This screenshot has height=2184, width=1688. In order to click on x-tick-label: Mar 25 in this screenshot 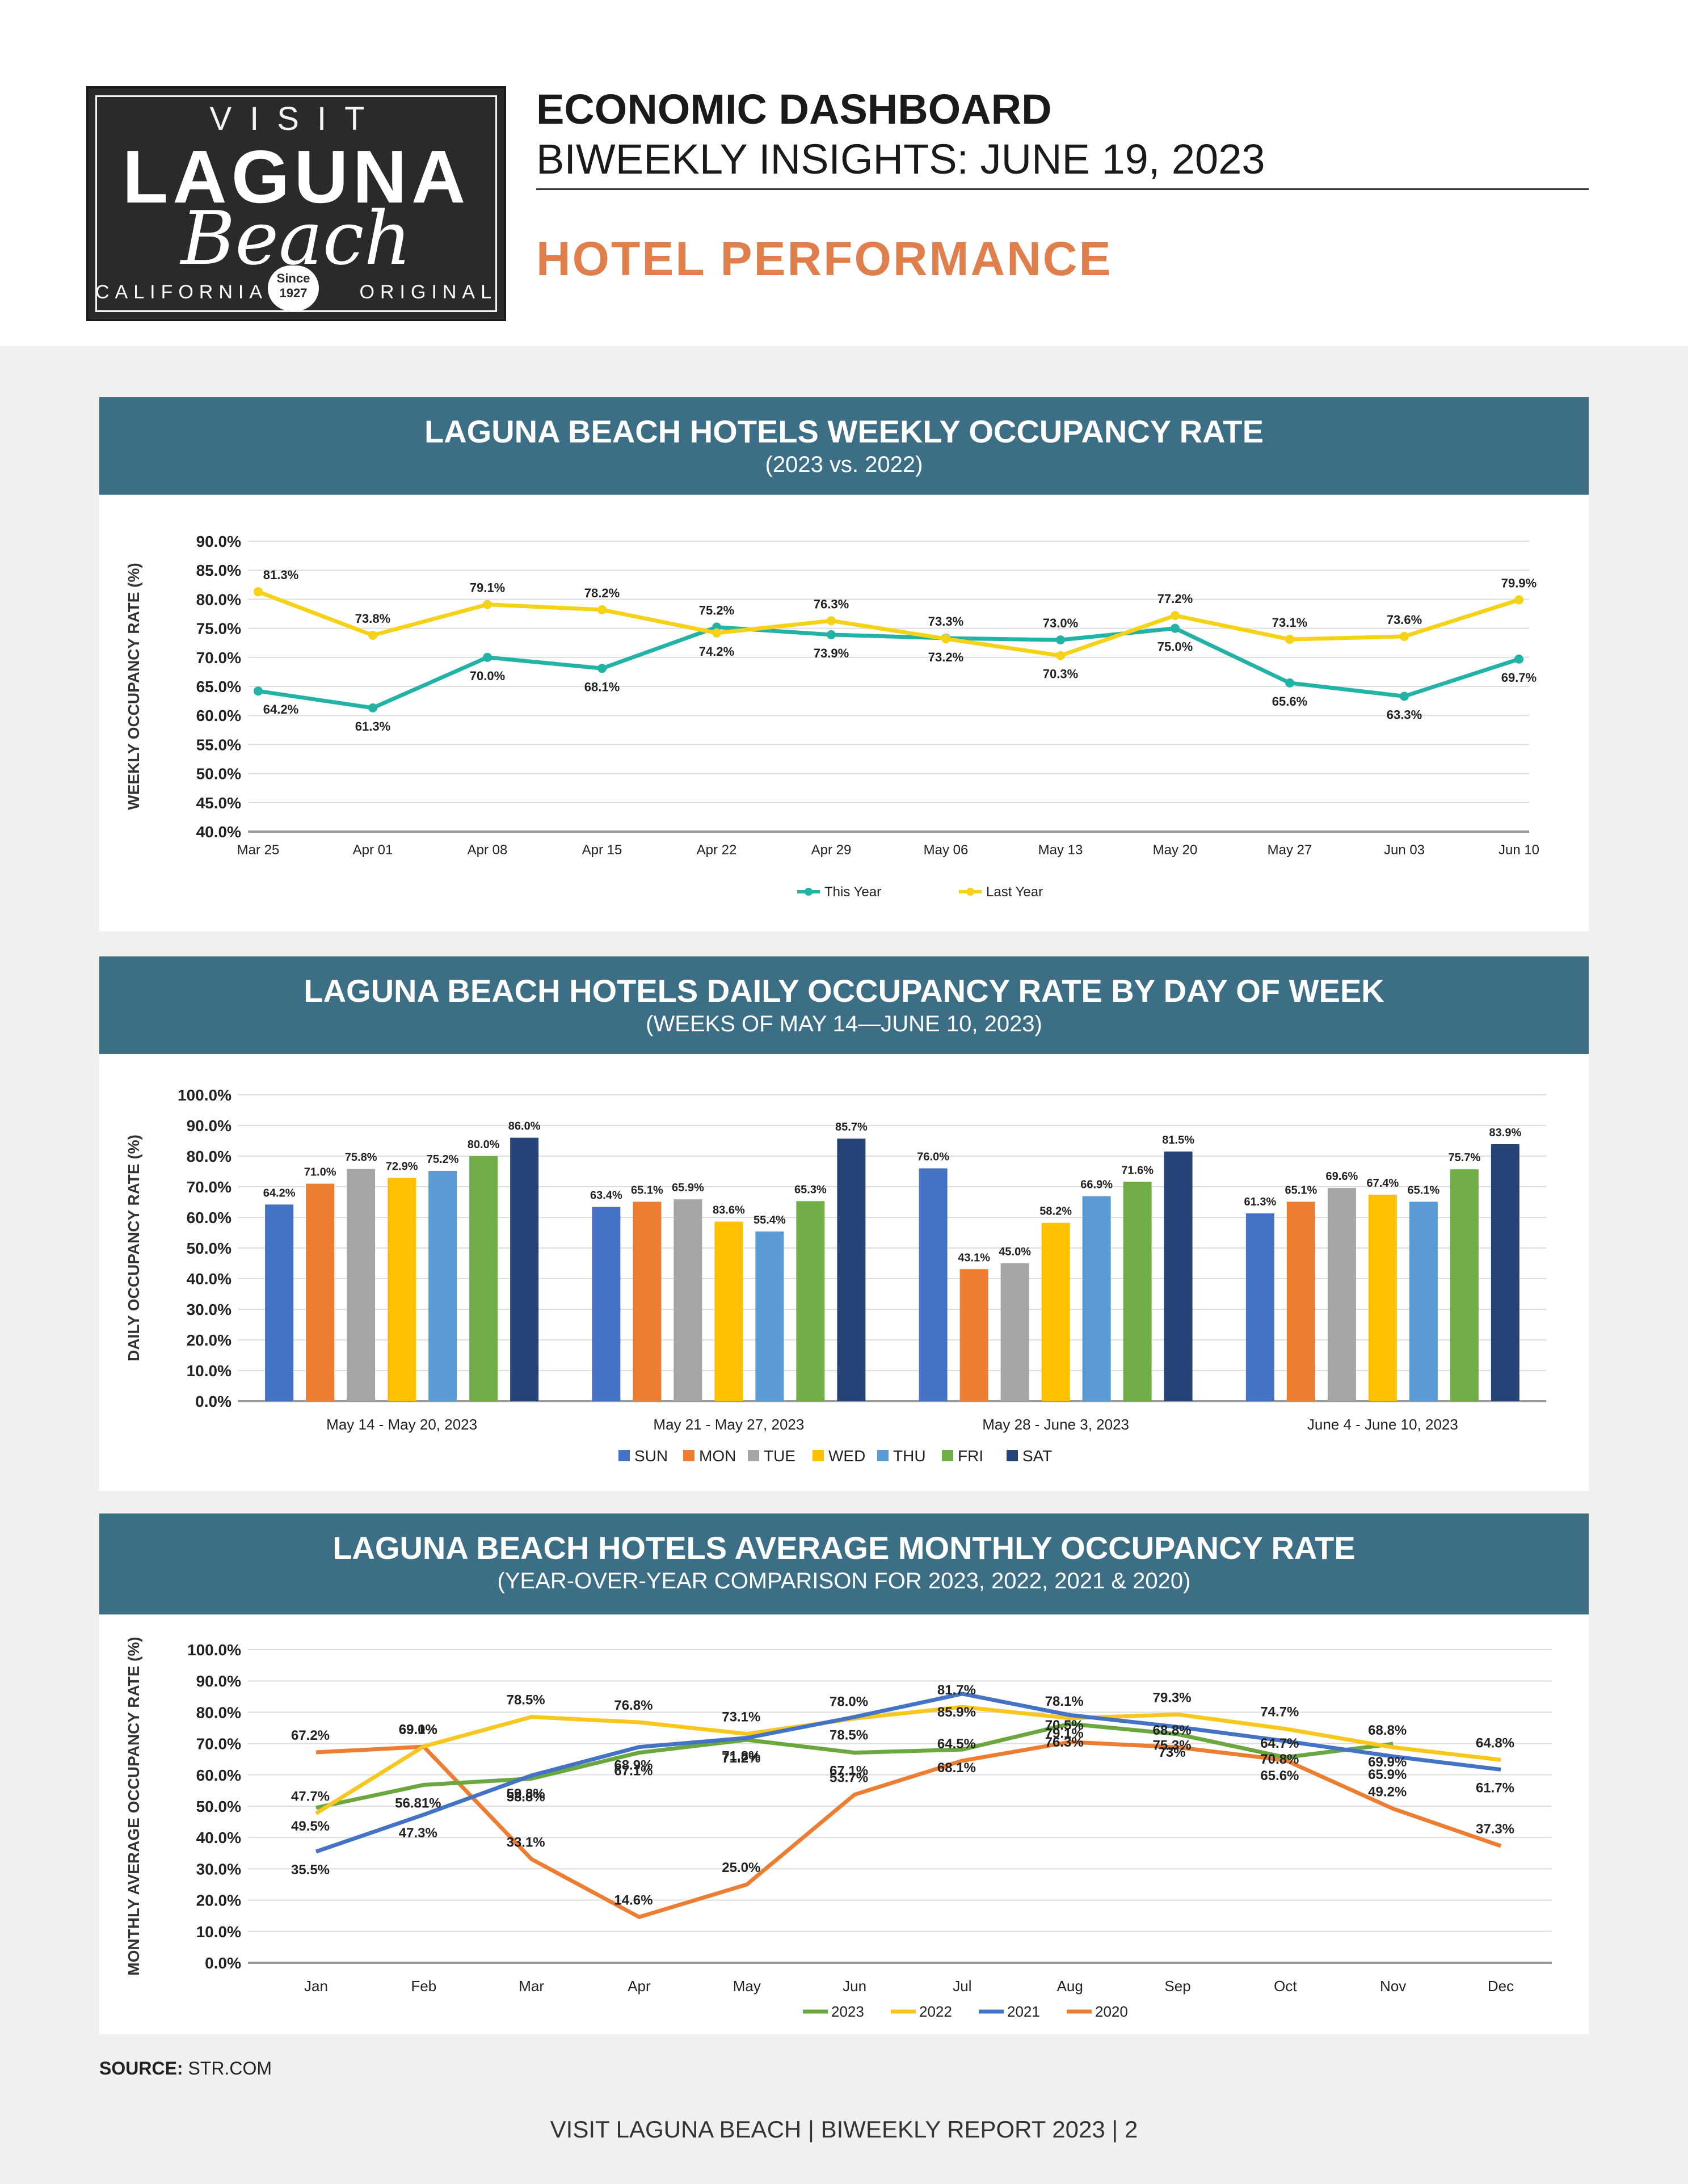, I will do `click(258, 850)`.